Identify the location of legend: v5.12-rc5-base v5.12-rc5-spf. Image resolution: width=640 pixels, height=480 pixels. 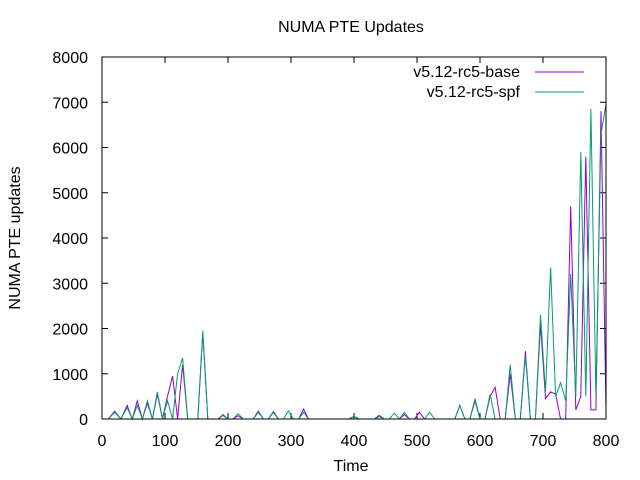
(498, 82).